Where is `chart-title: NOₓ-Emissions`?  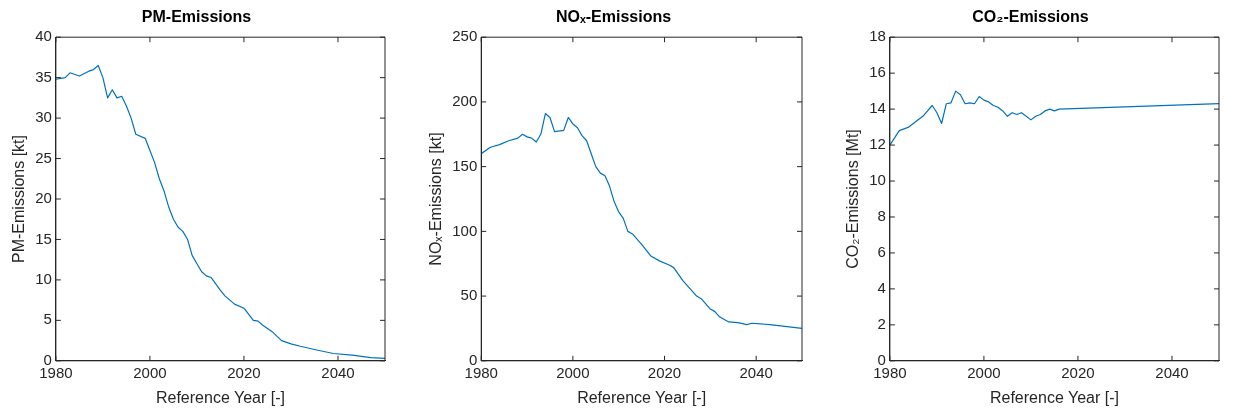
chart-title: NOₓ-Emissions is located at coordinates (613, 17).